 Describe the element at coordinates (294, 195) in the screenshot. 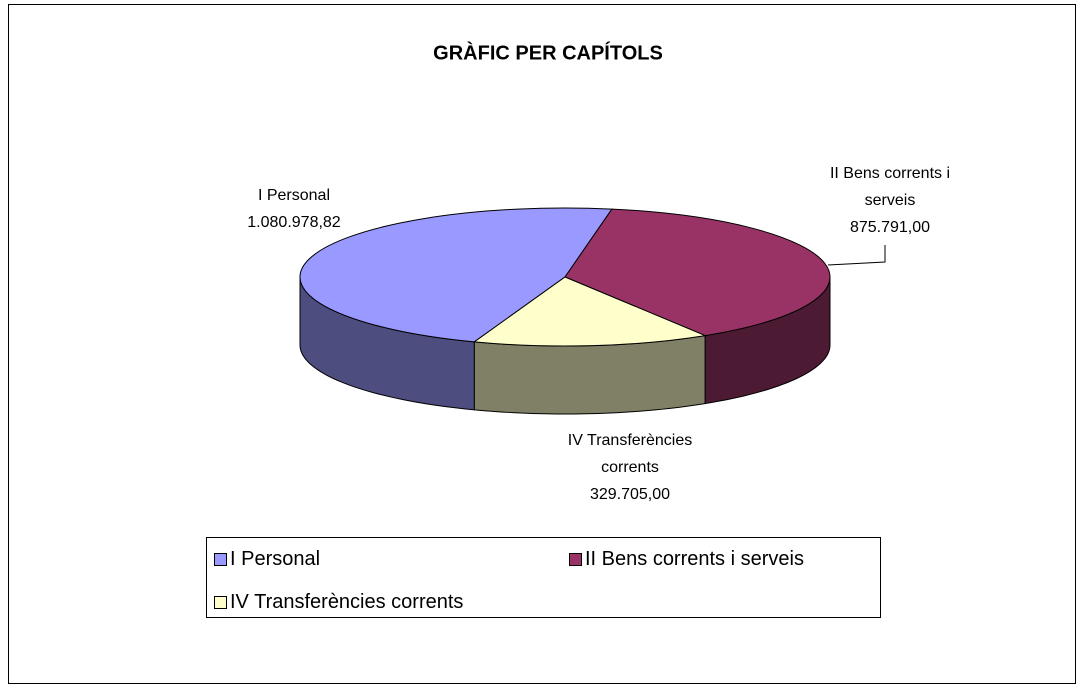

I see `label-name: I Personal` at that location.